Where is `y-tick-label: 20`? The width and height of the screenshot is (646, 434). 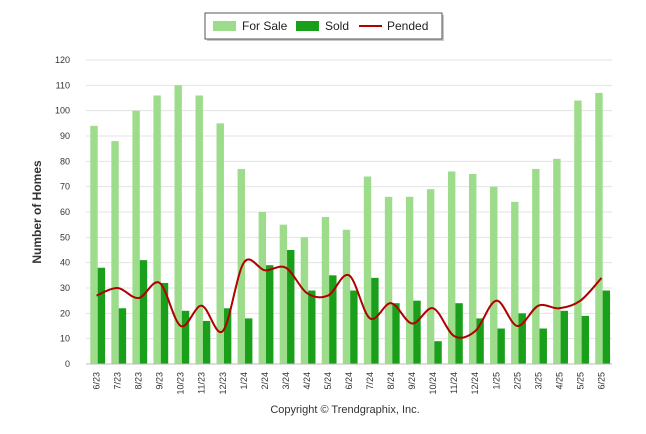
y-tick-label: 20 is located at coordinates (65, 313).